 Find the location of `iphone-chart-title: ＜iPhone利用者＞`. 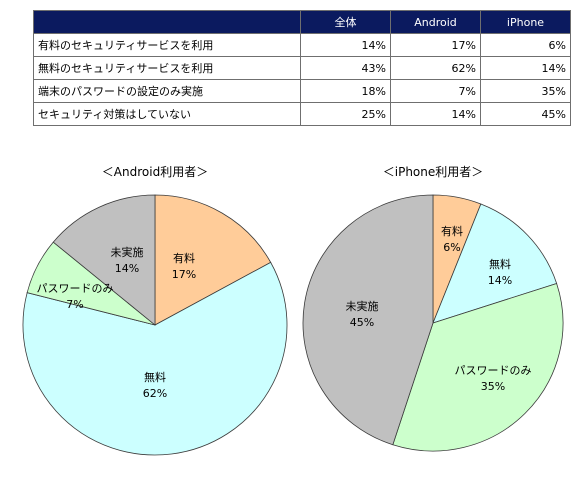

iphone-chart-title: ＜iPhone利用者＞ is located at coordinates (433, 172).